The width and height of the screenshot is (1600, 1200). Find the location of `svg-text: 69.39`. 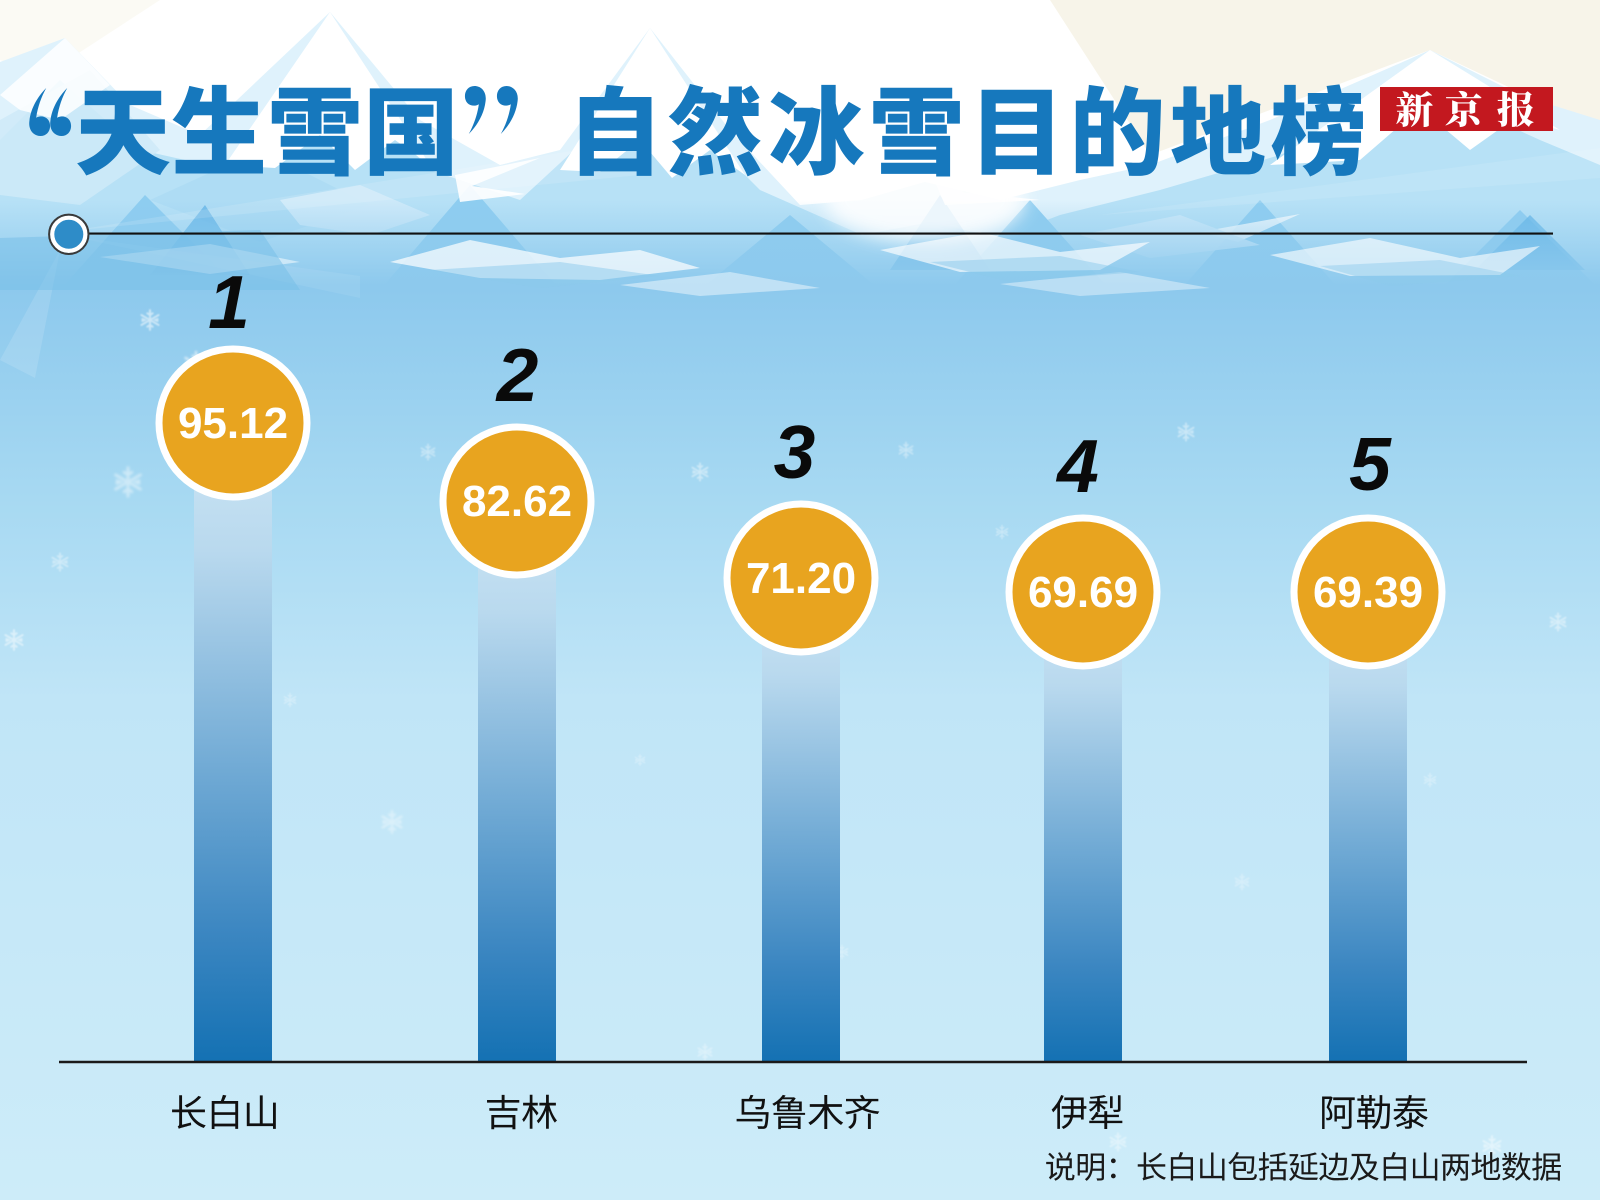

svg-text: 69.39 is located at coordinates (1368, 592).